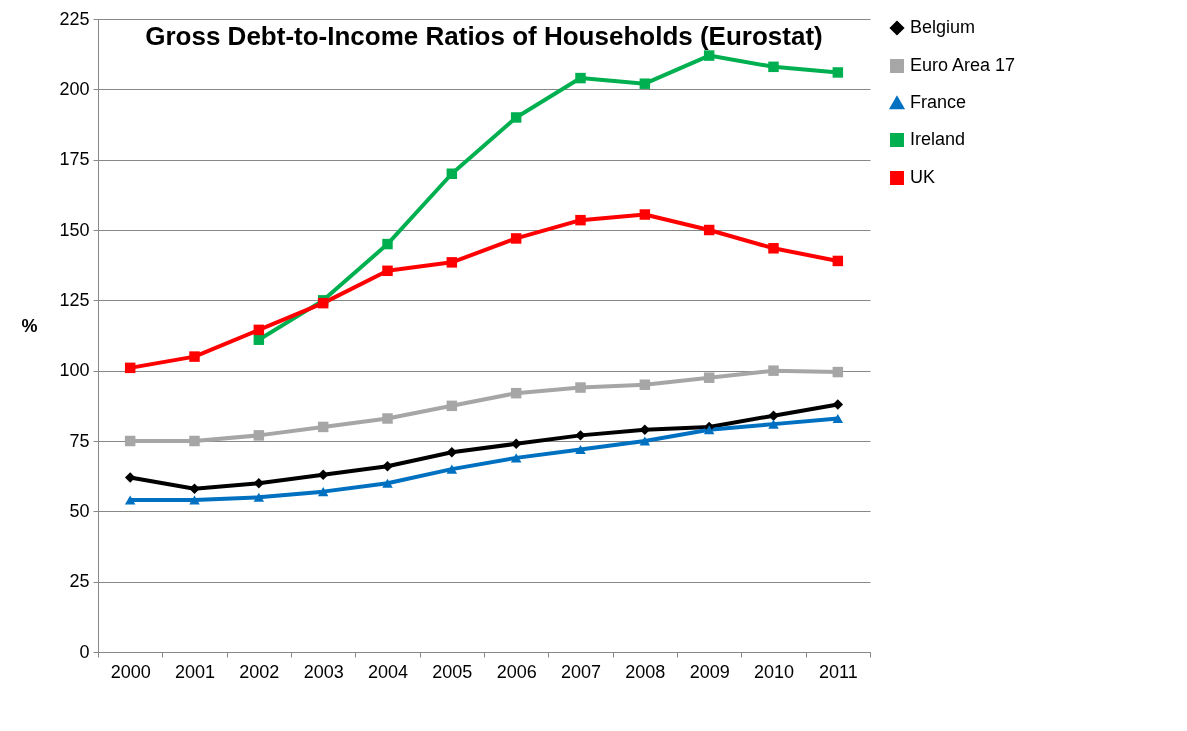  What do you see at coordinates (323, 671) in the screenshot?
I see `x-tick-label: 2003` at bounding box center [323, 671].